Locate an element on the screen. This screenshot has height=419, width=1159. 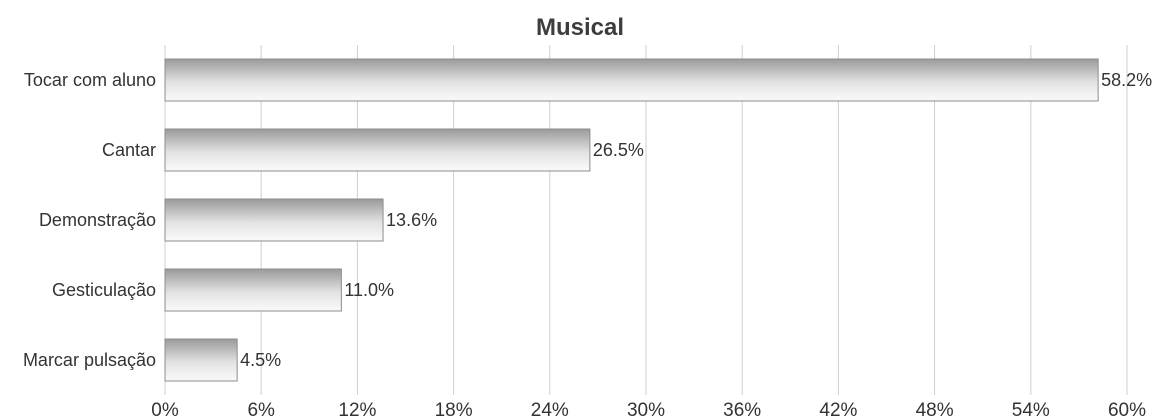
data-label: 13.6% is located at coordinates (411, 220).